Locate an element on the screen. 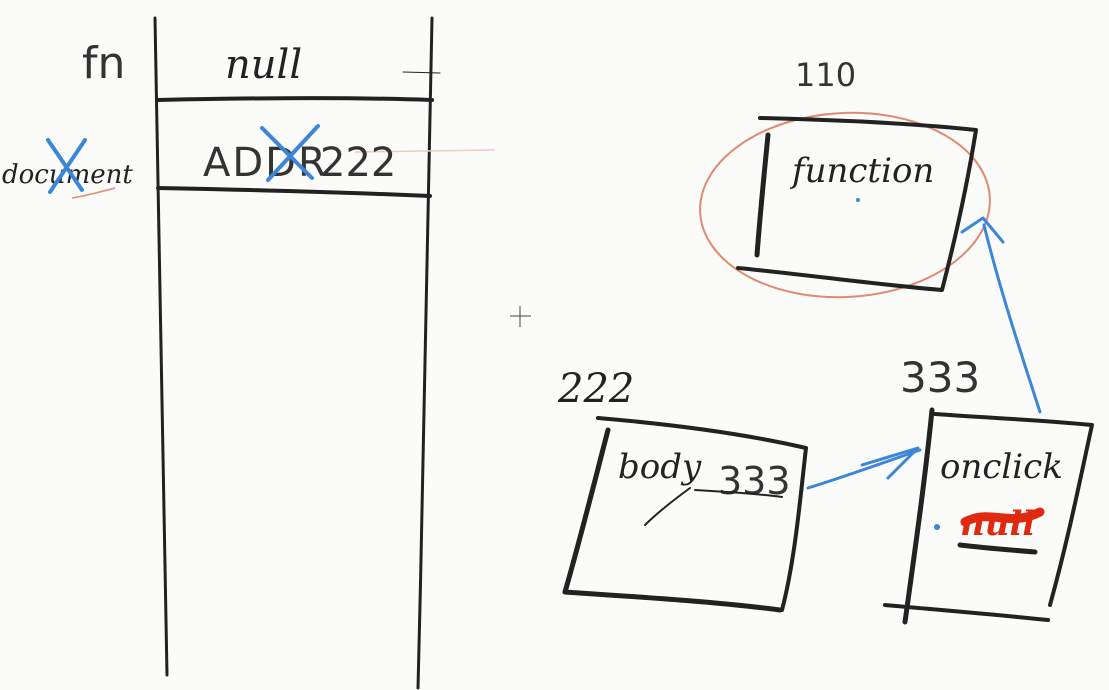  strike-x-document is located at coordinates (66, 166).